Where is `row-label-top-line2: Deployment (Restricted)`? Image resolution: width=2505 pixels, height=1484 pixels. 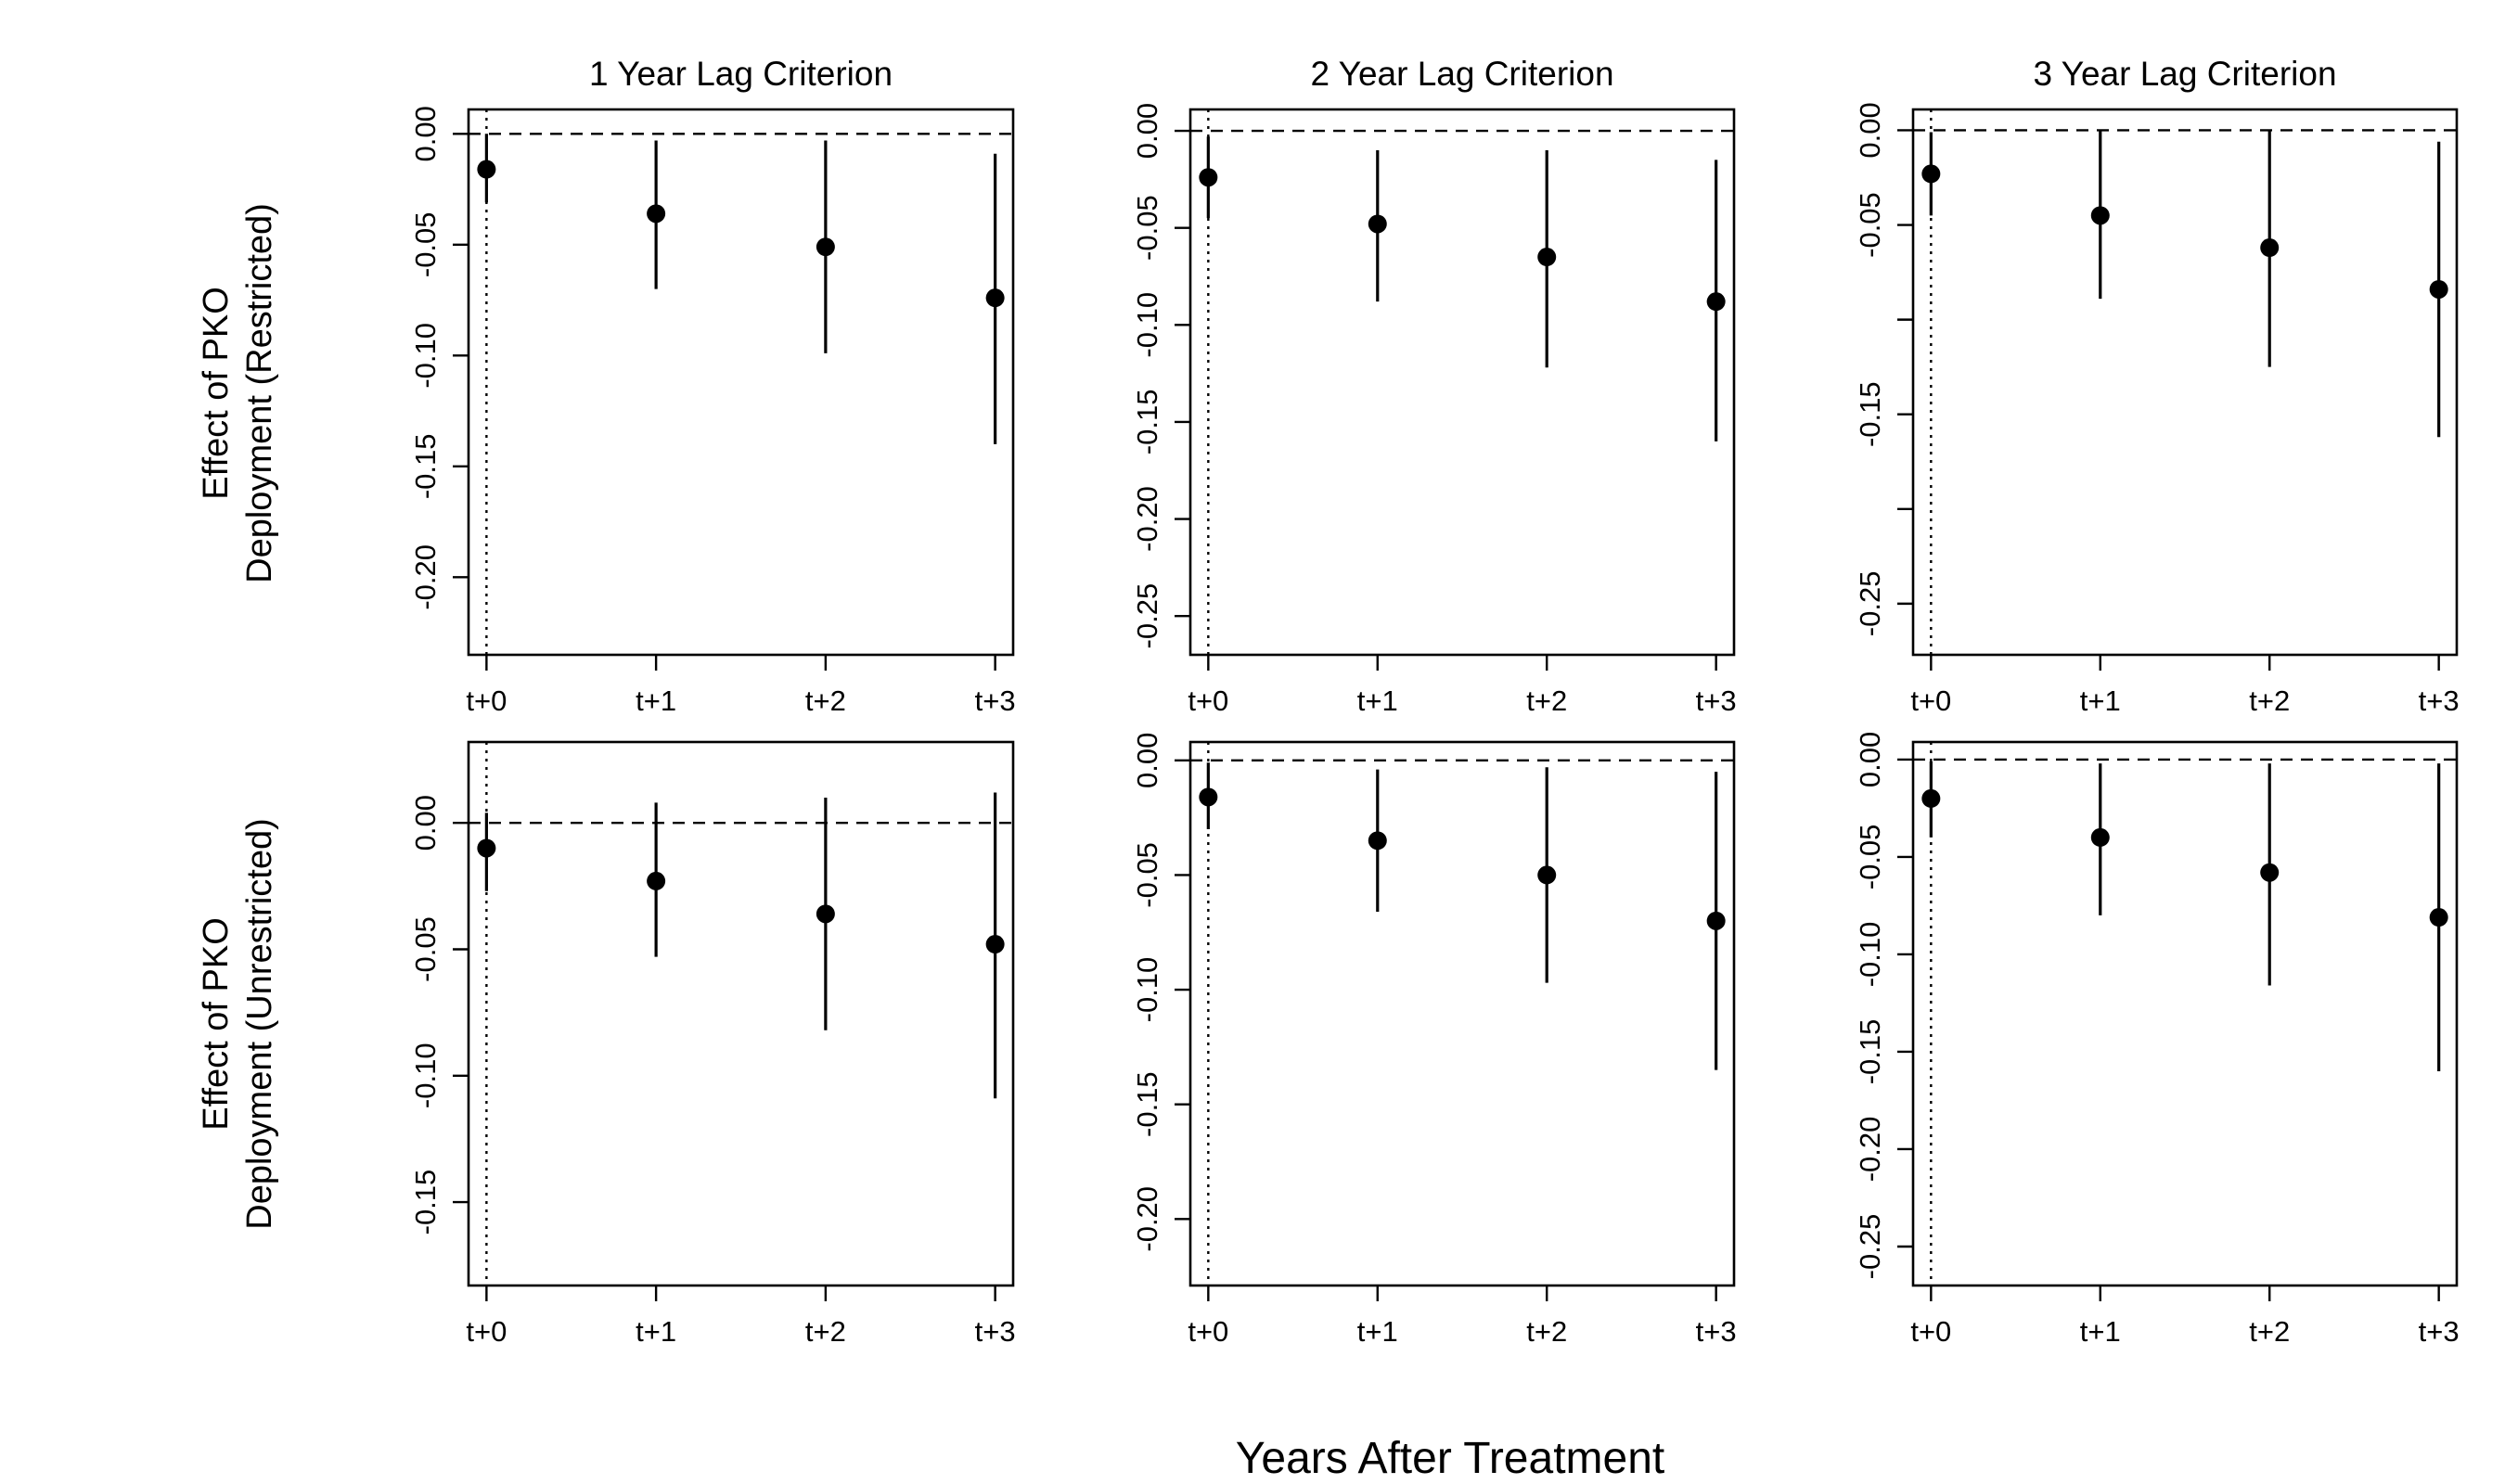 row-label-top-line2: Deployment (Restricted) is located at coordinates (260, 393).